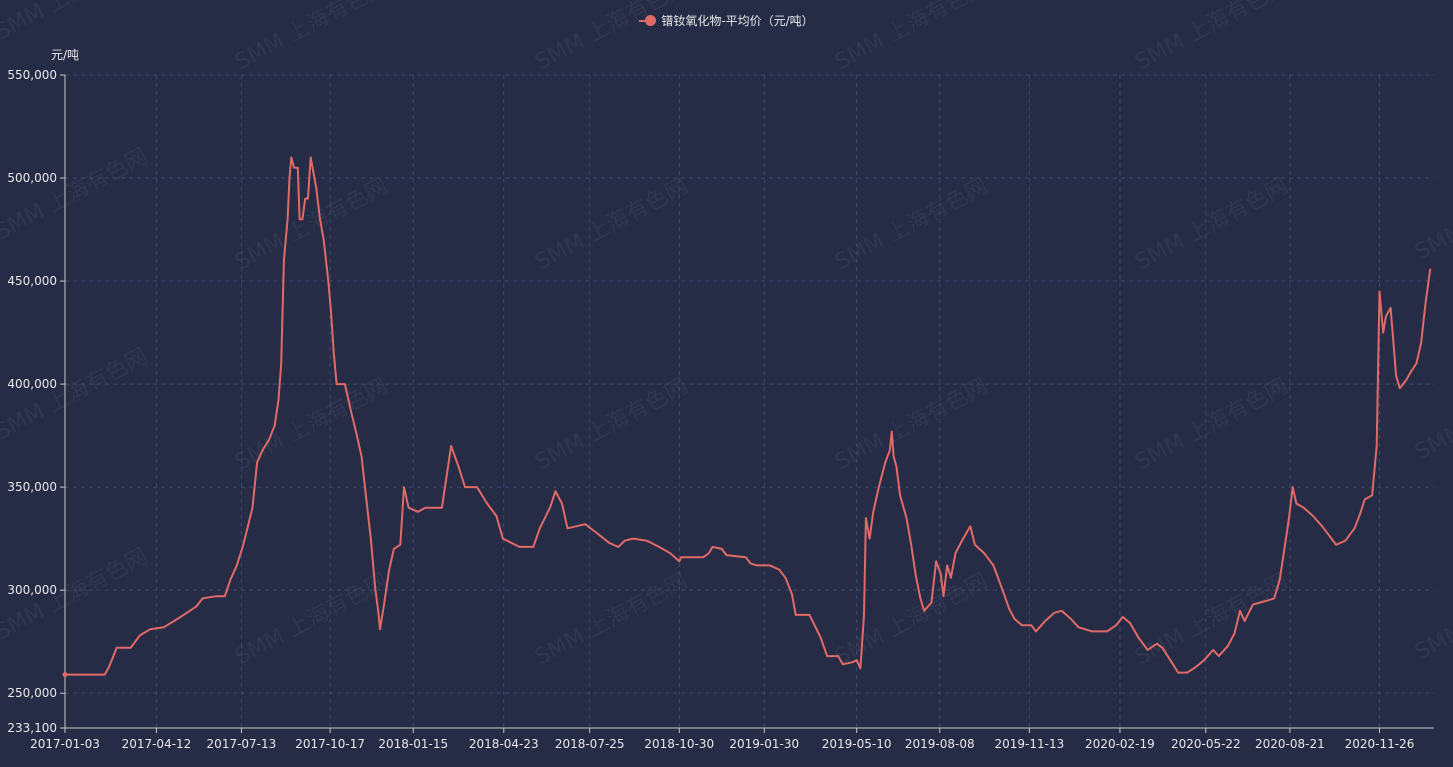  Describe the element at coordinates (32, 693) in the screenshot. I see `y-tick-label: 250,000` at that location.